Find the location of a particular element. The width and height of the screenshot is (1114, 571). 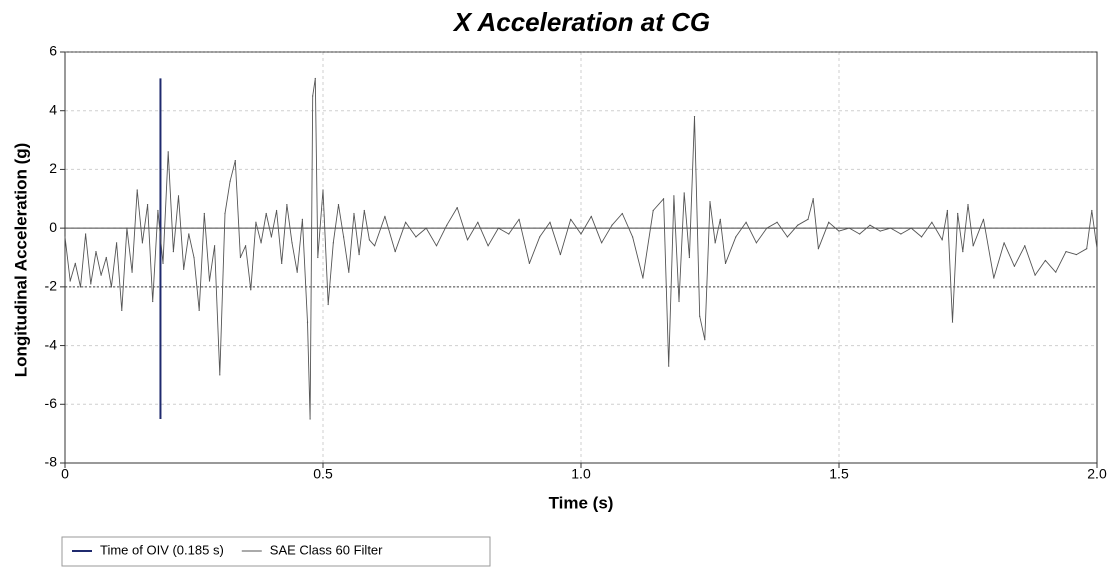

y-tick-label: -6 is located at coordinates (51, 403).